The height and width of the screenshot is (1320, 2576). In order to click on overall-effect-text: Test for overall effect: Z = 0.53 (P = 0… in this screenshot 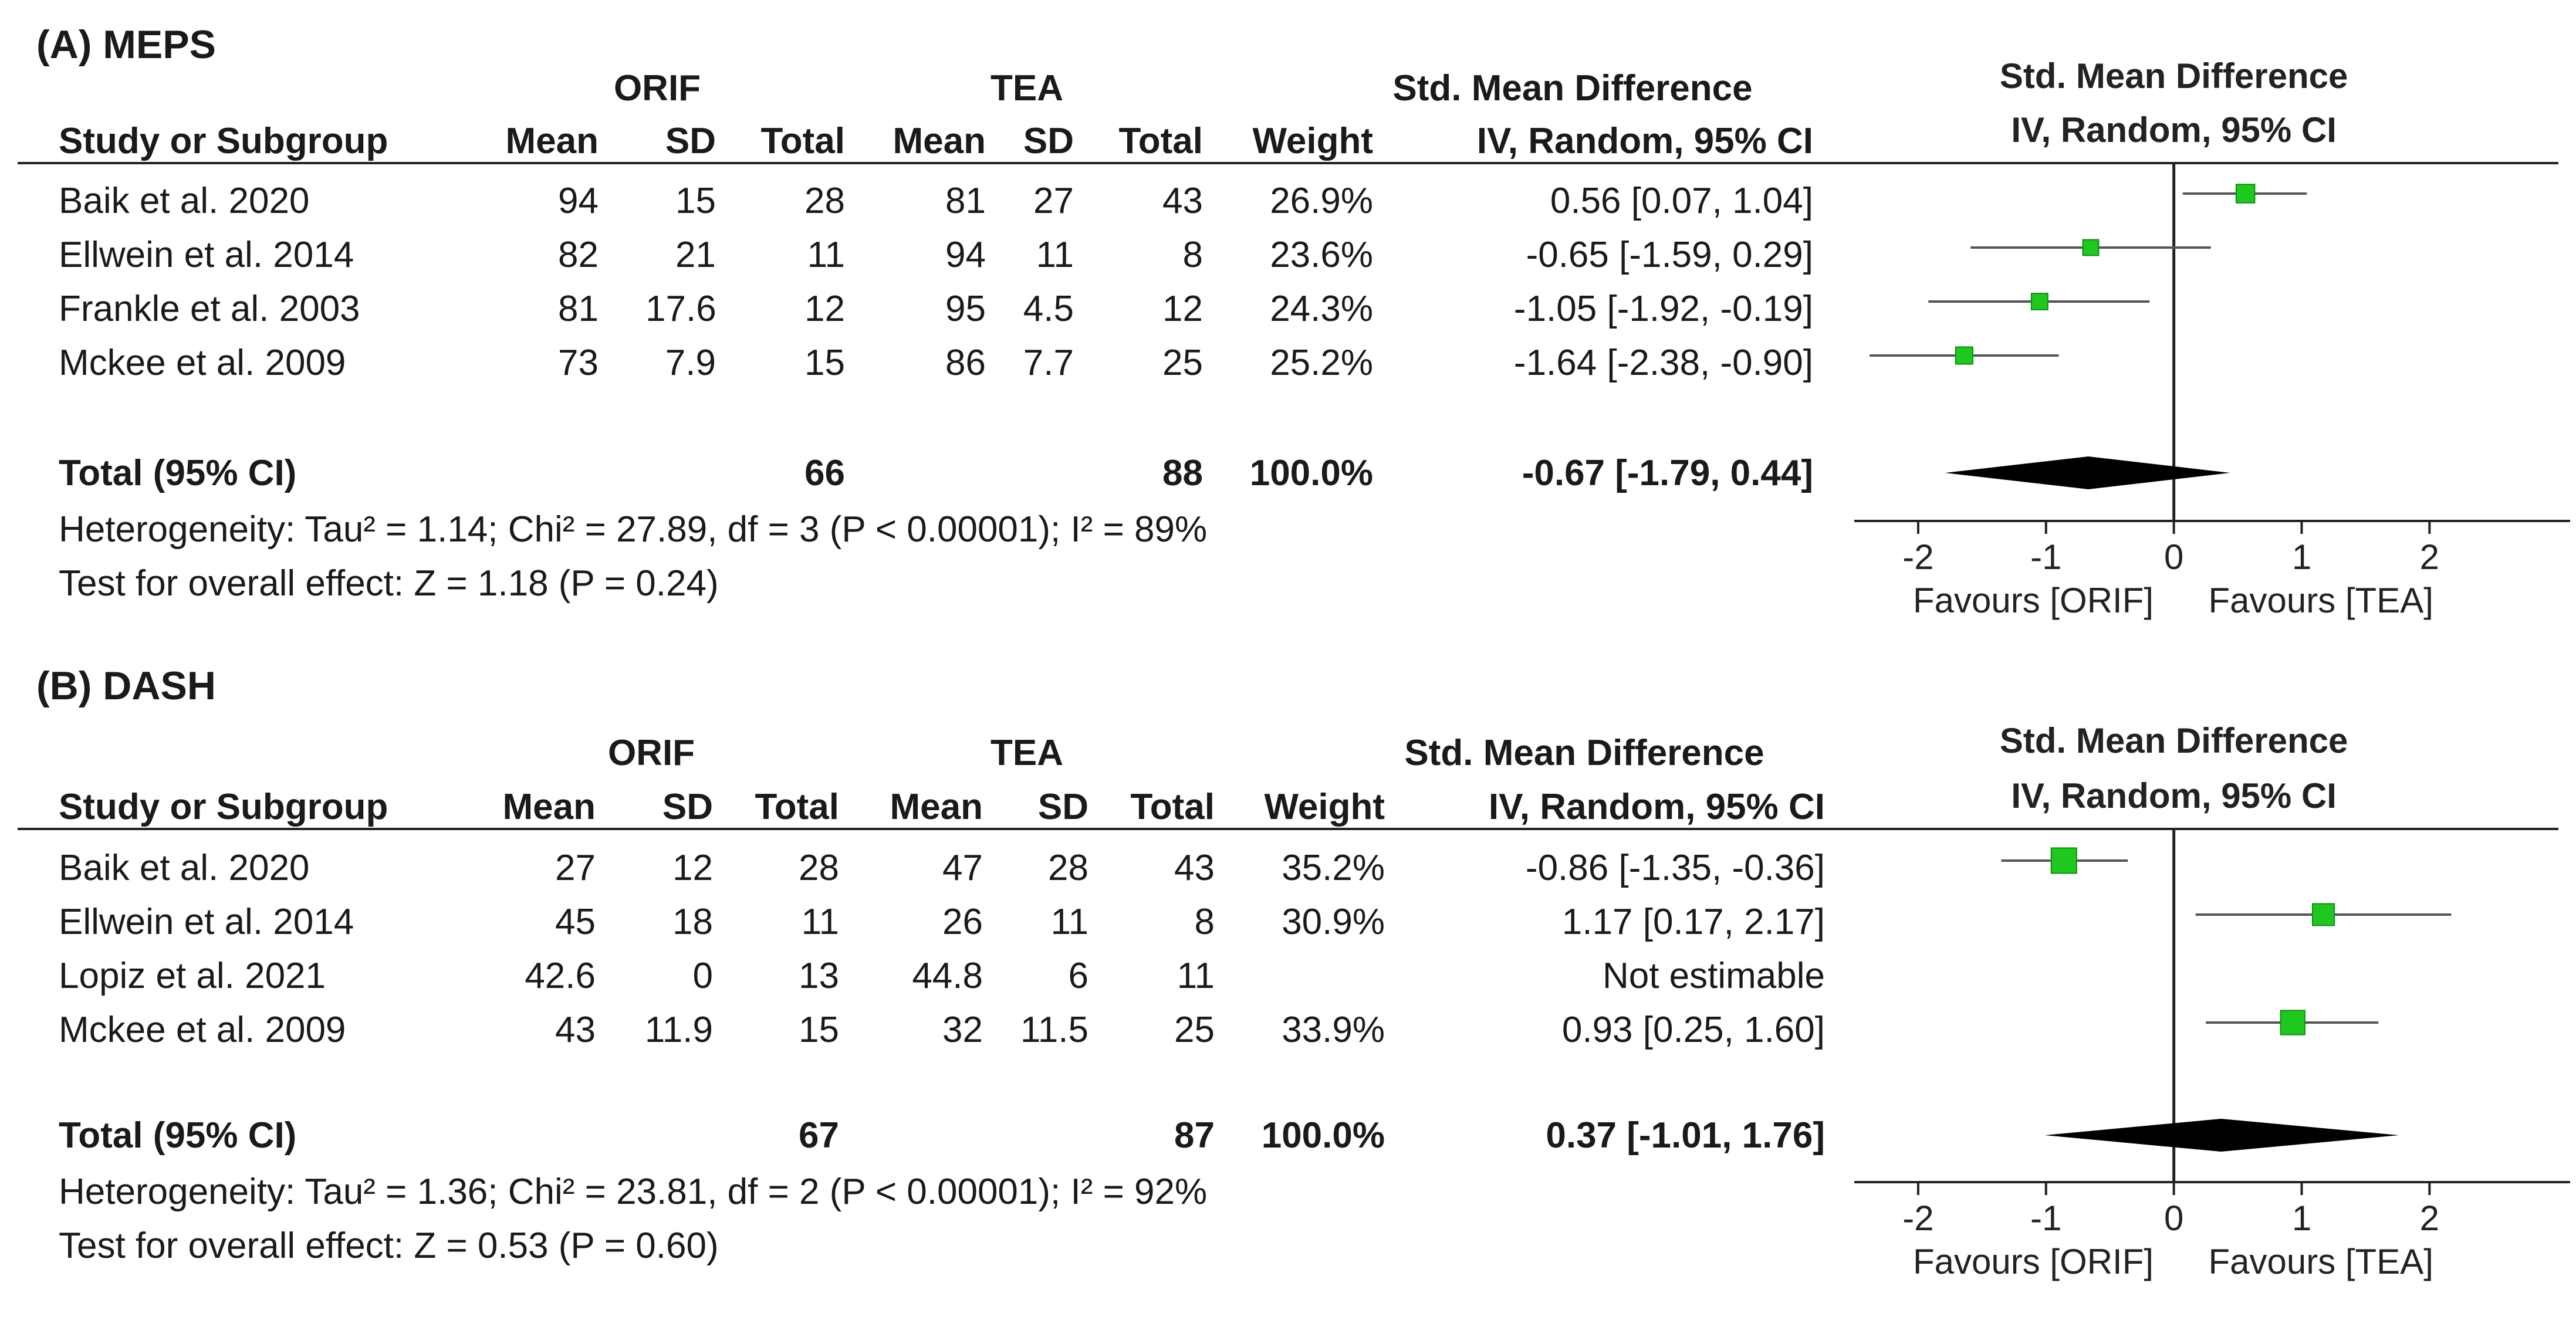, I will do `click(389, 1246)`.